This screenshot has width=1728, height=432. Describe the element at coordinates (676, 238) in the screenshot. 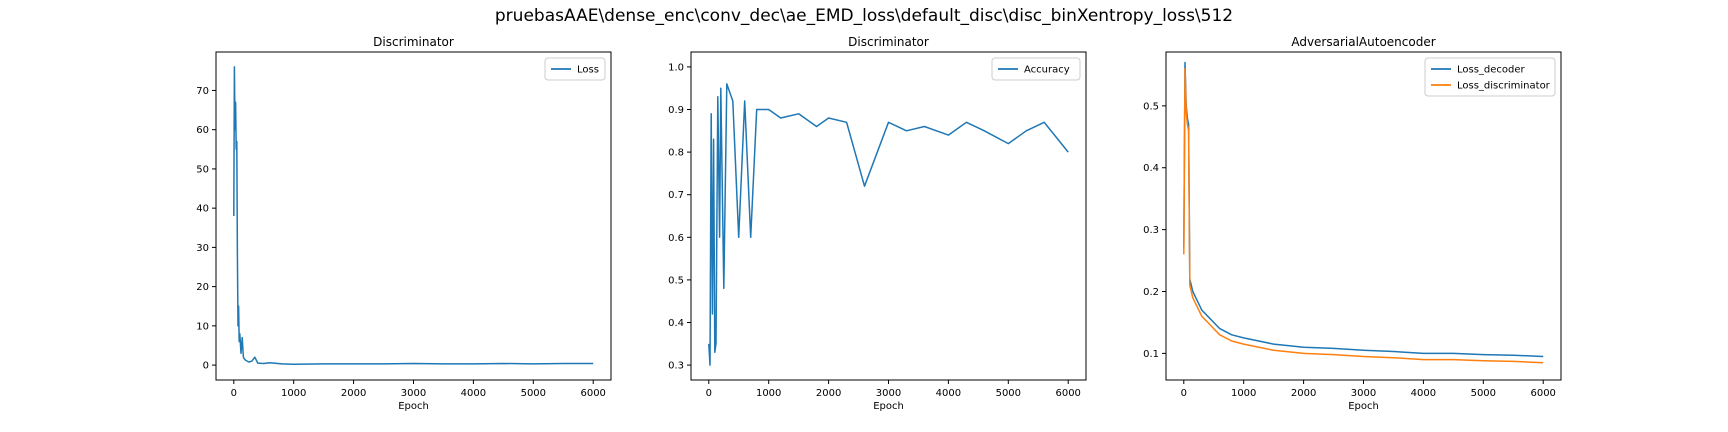

I see `y-tick-label: 0.6` at that location.